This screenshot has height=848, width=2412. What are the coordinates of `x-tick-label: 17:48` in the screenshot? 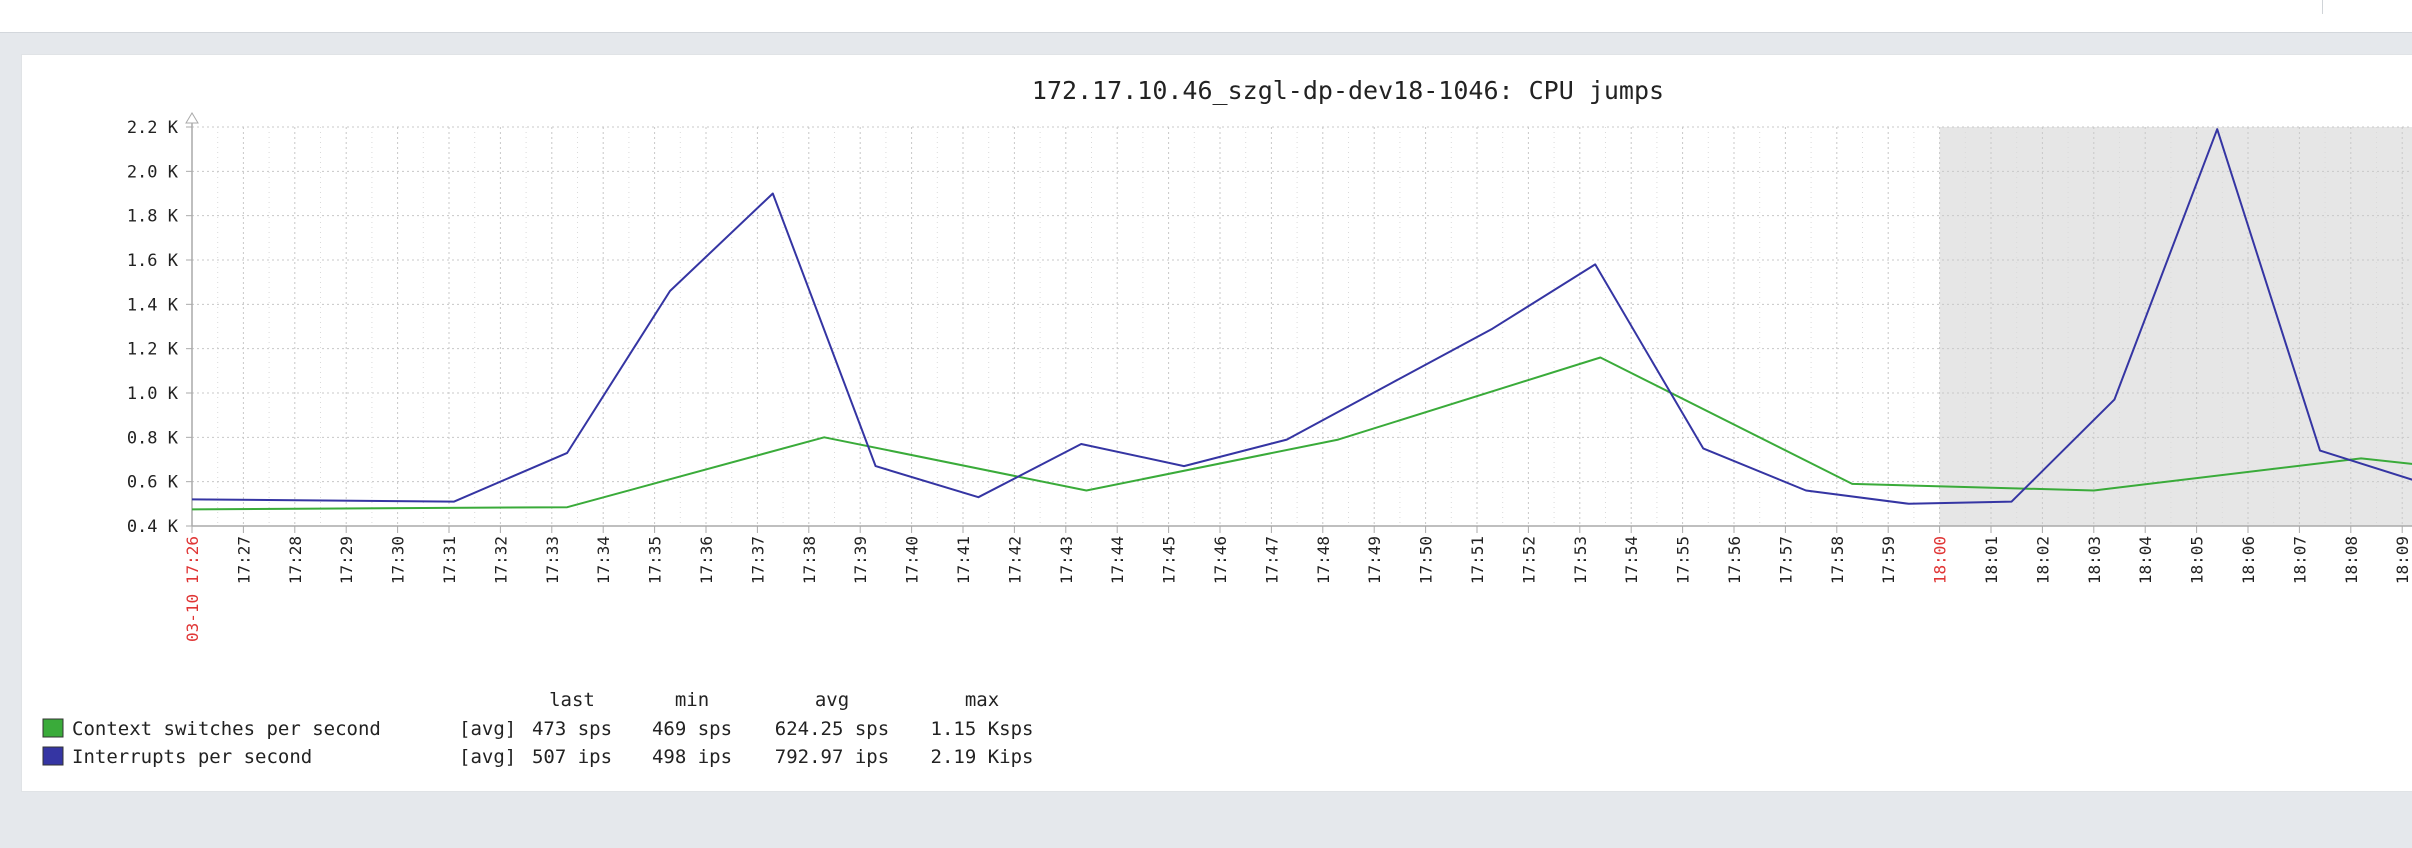 It's located at (1323, 560).